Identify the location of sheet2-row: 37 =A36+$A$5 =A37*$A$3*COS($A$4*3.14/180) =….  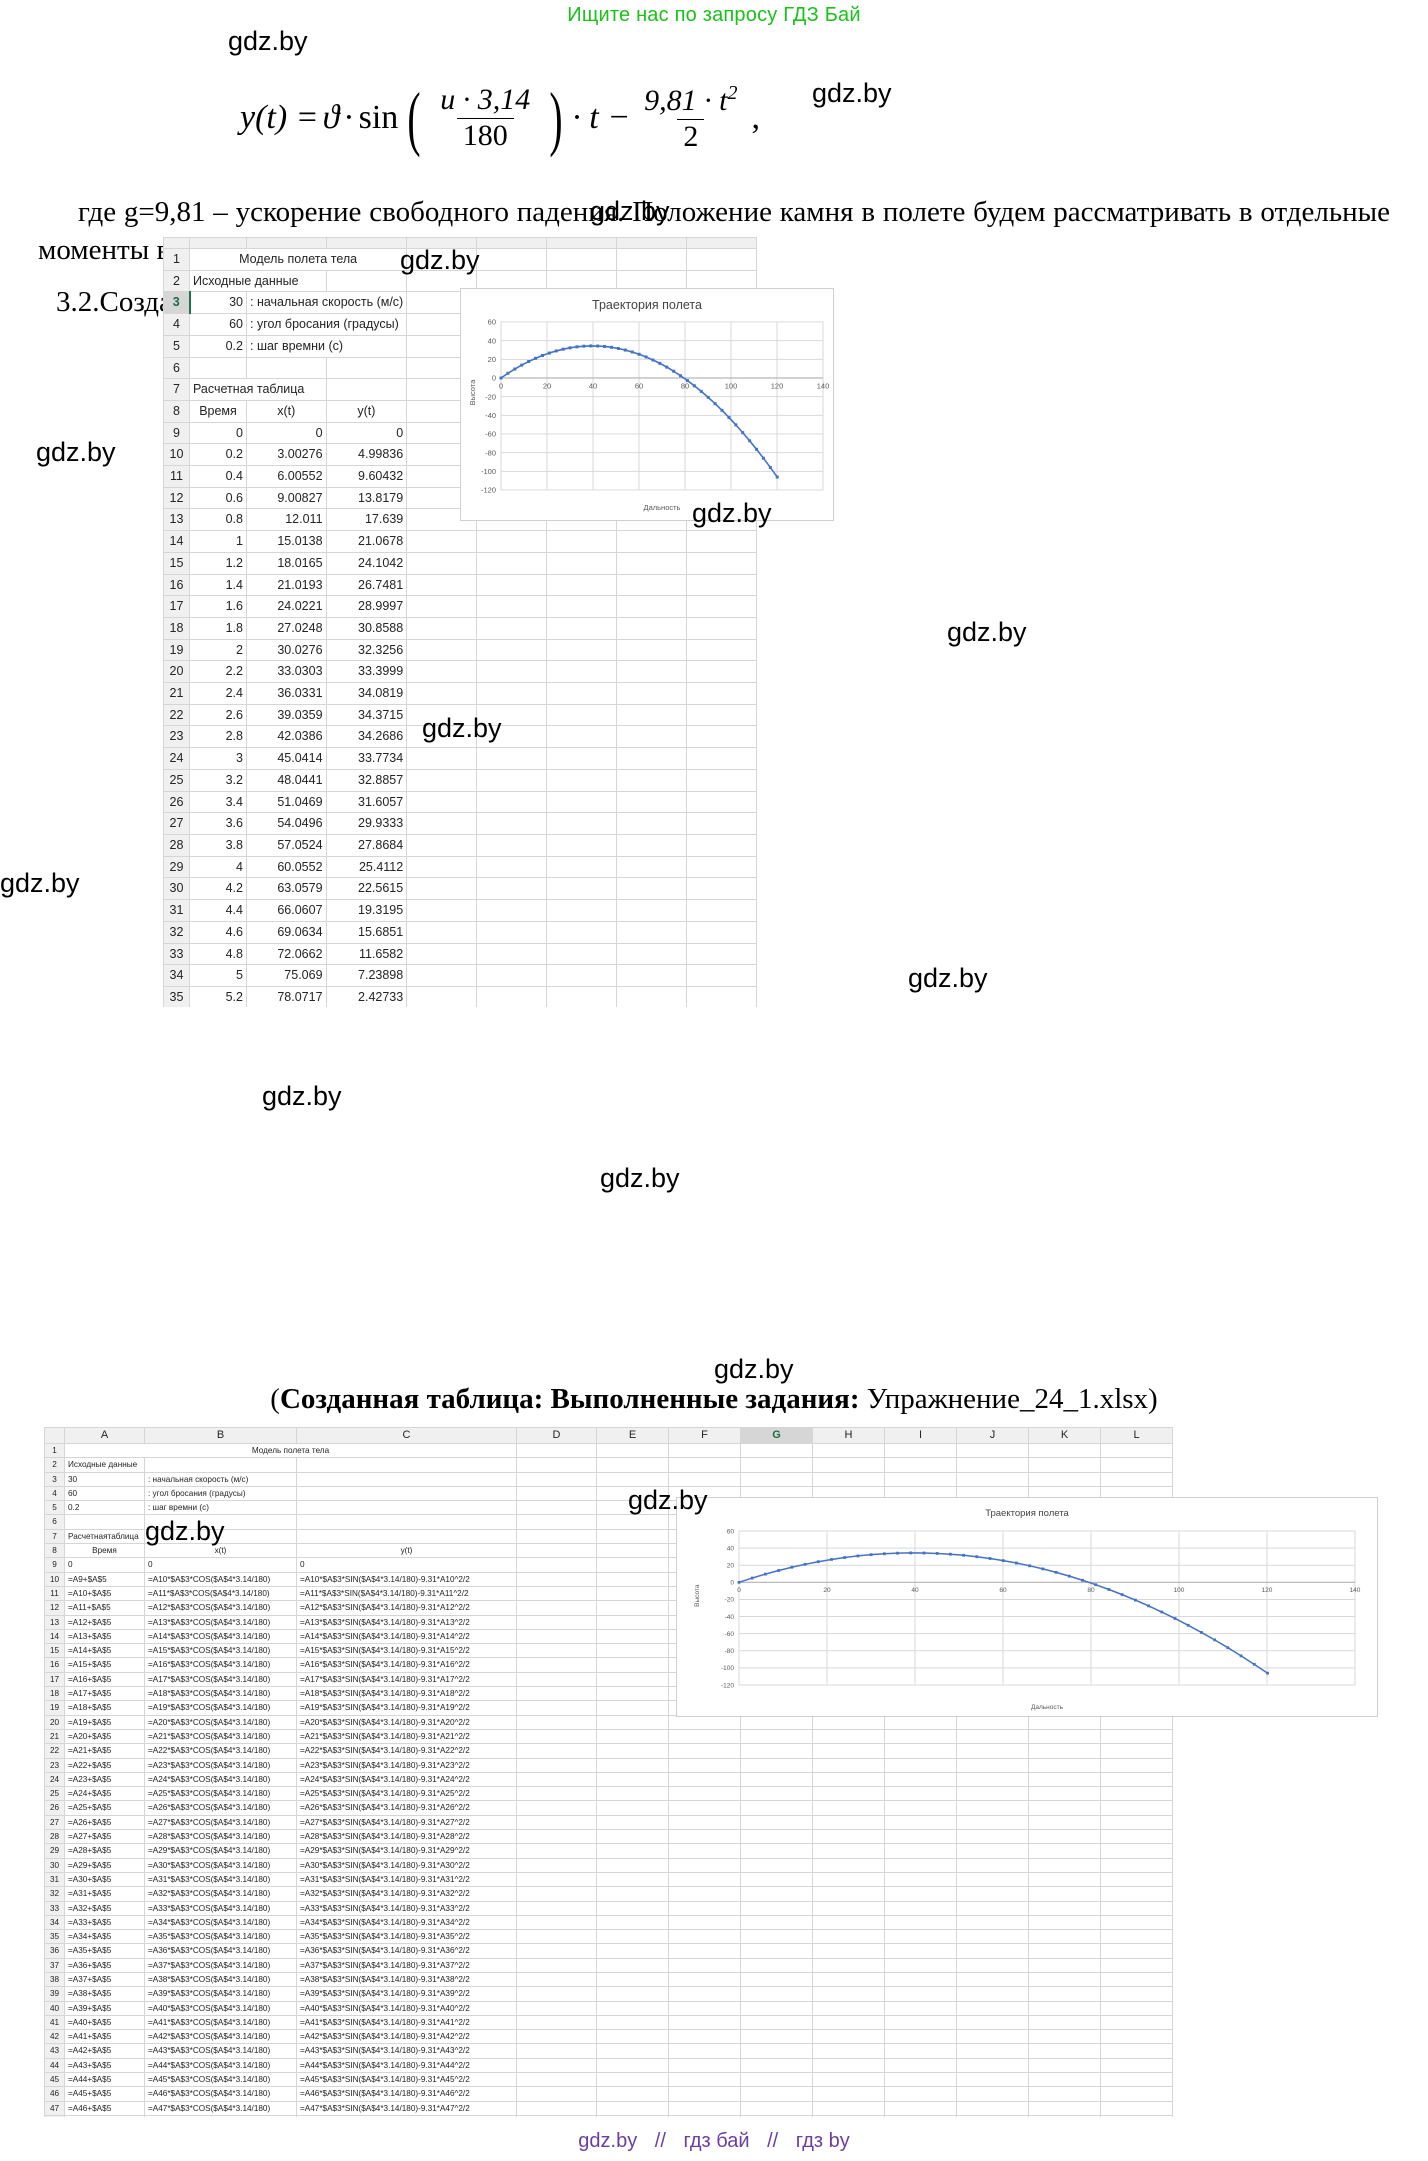
(608, 1965).